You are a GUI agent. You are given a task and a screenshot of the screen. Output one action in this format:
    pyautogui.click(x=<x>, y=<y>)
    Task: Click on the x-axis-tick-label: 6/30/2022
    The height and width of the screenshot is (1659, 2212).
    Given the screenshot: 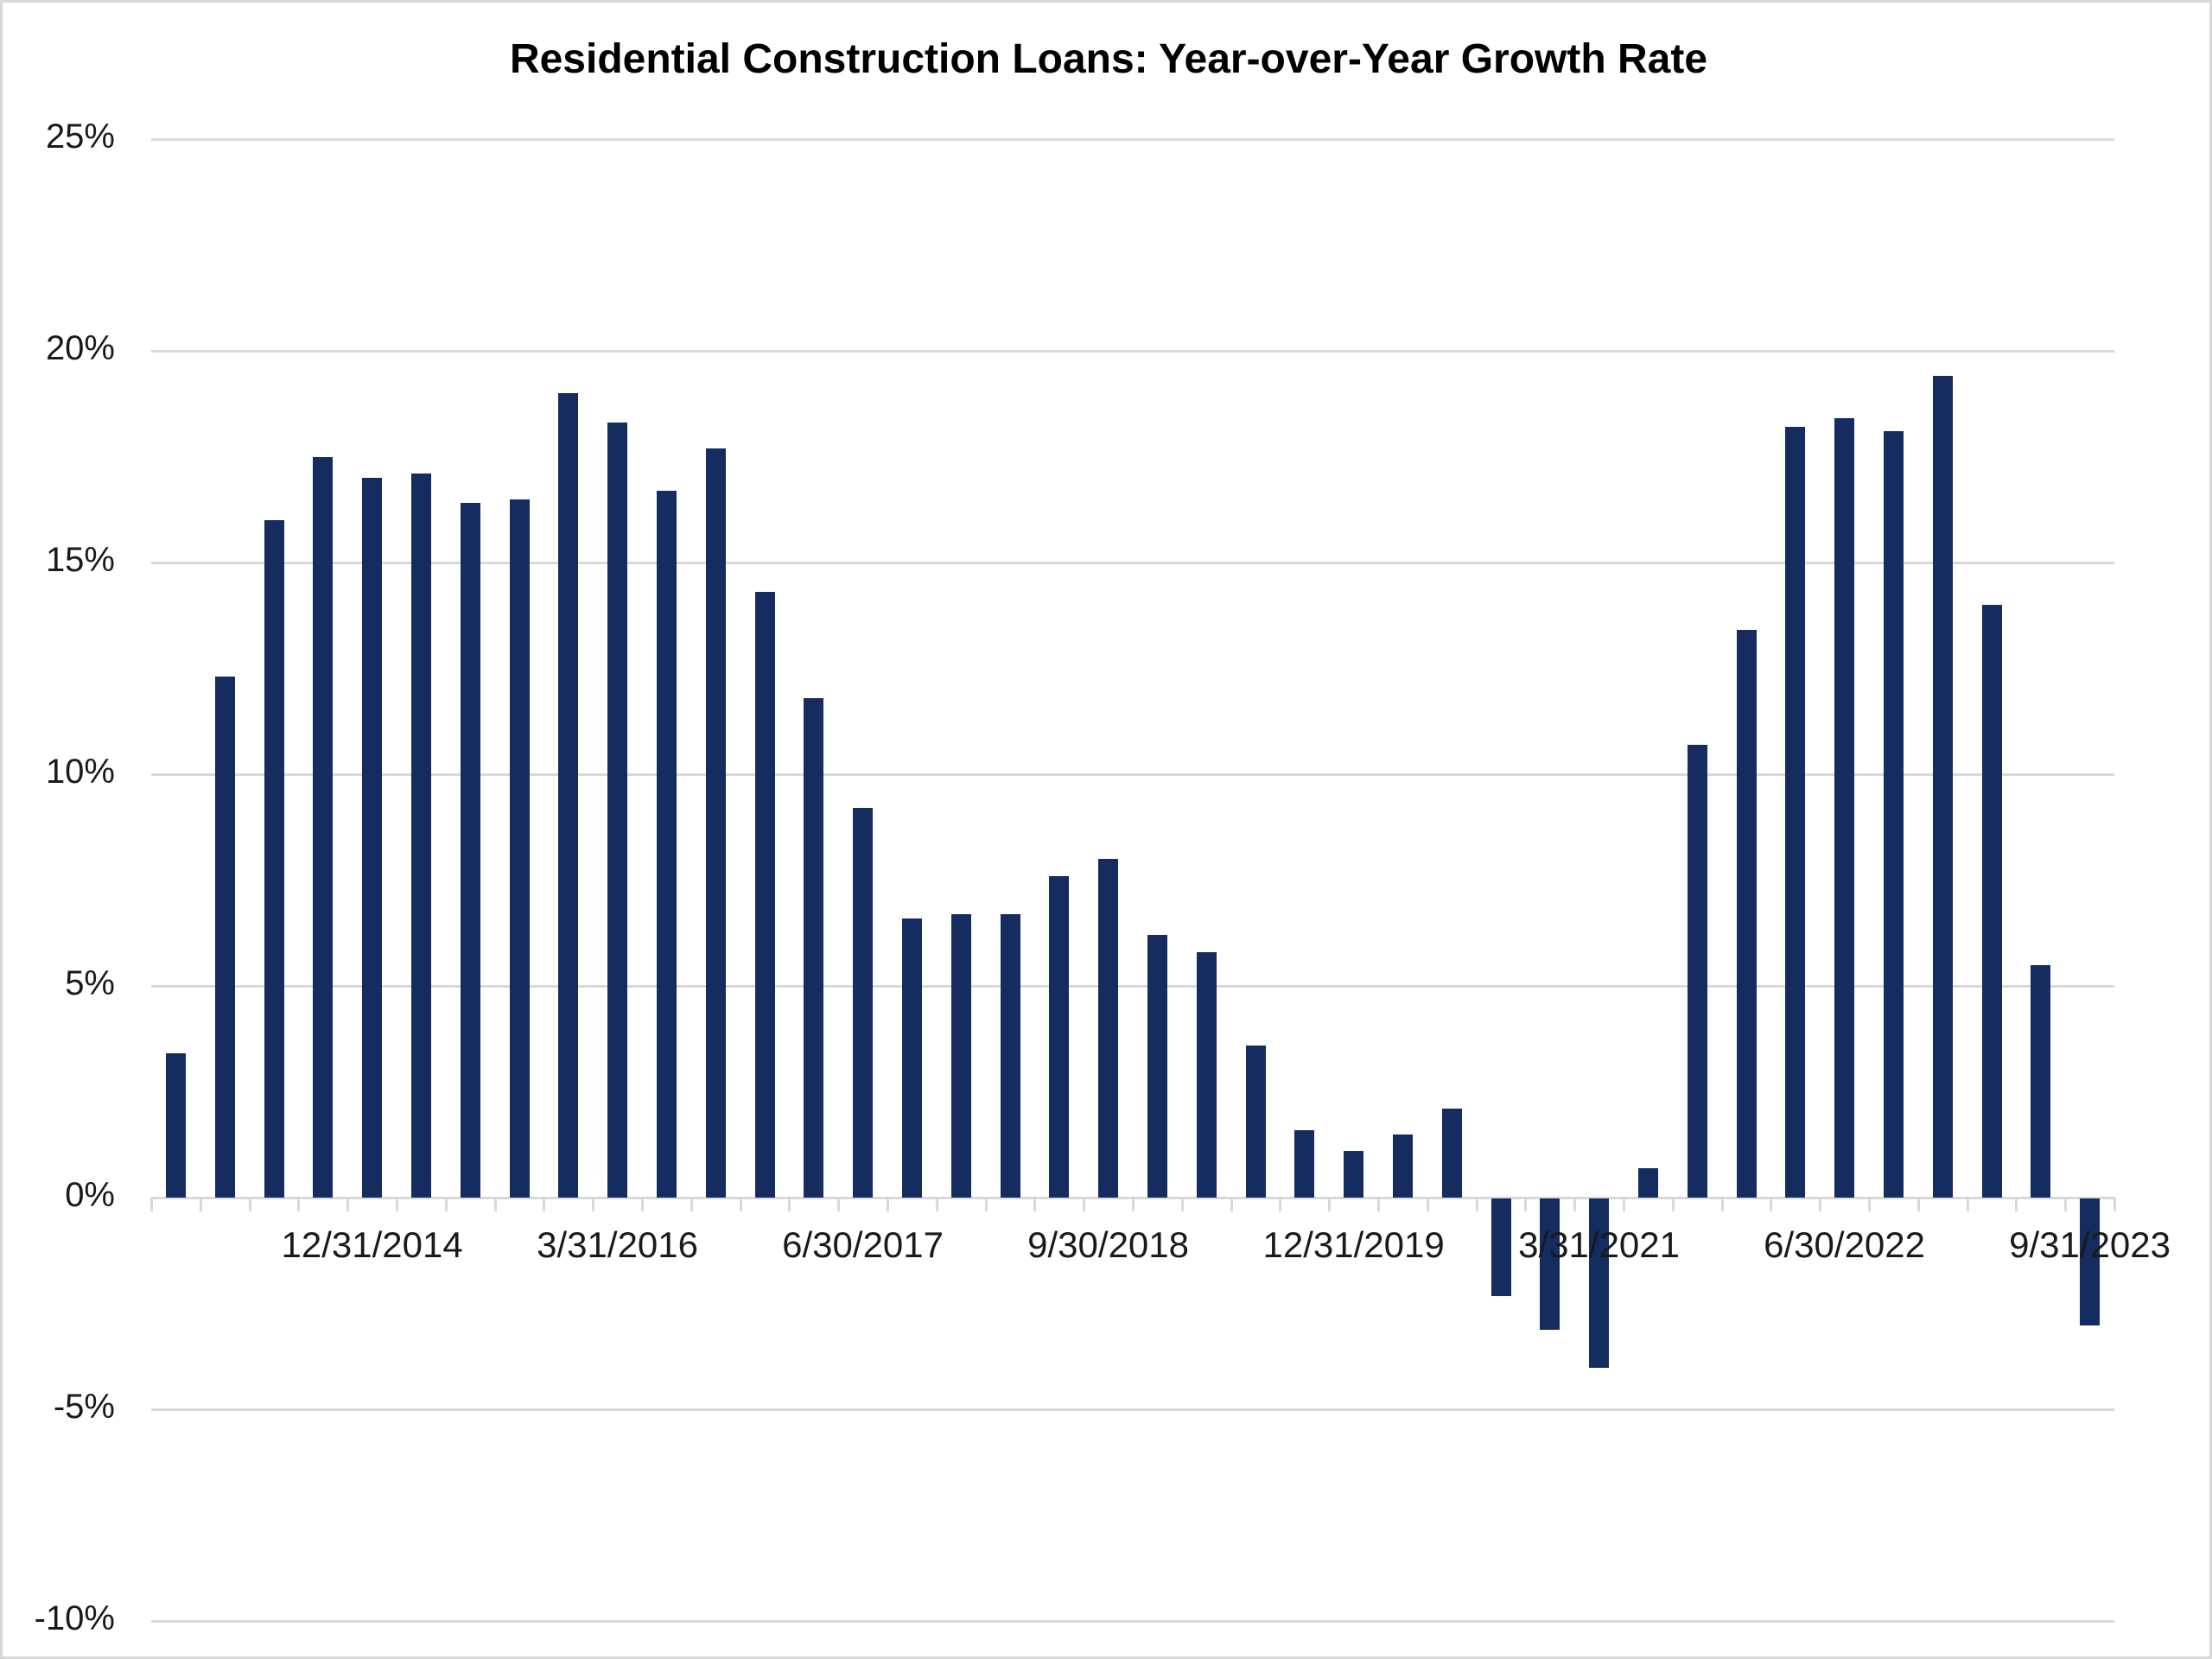 What is the action you would take?
    pyautogui.click(x=1845, y=1244)
    